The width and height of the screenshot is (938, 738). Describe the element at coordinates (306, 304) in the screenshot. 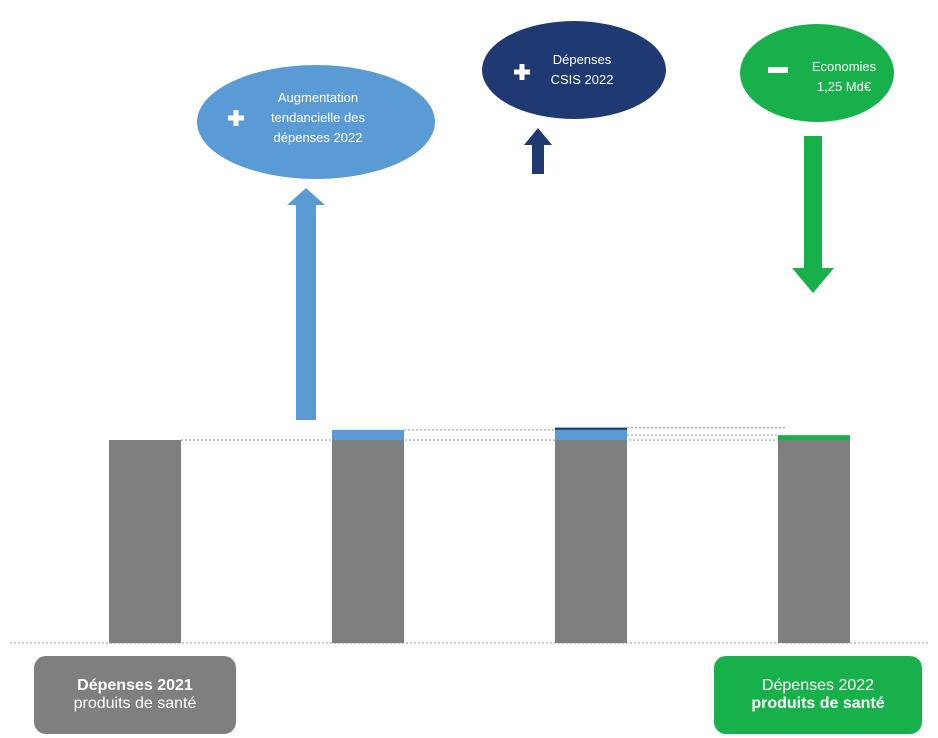

I see `arrow-up-tendancielle` at that location.